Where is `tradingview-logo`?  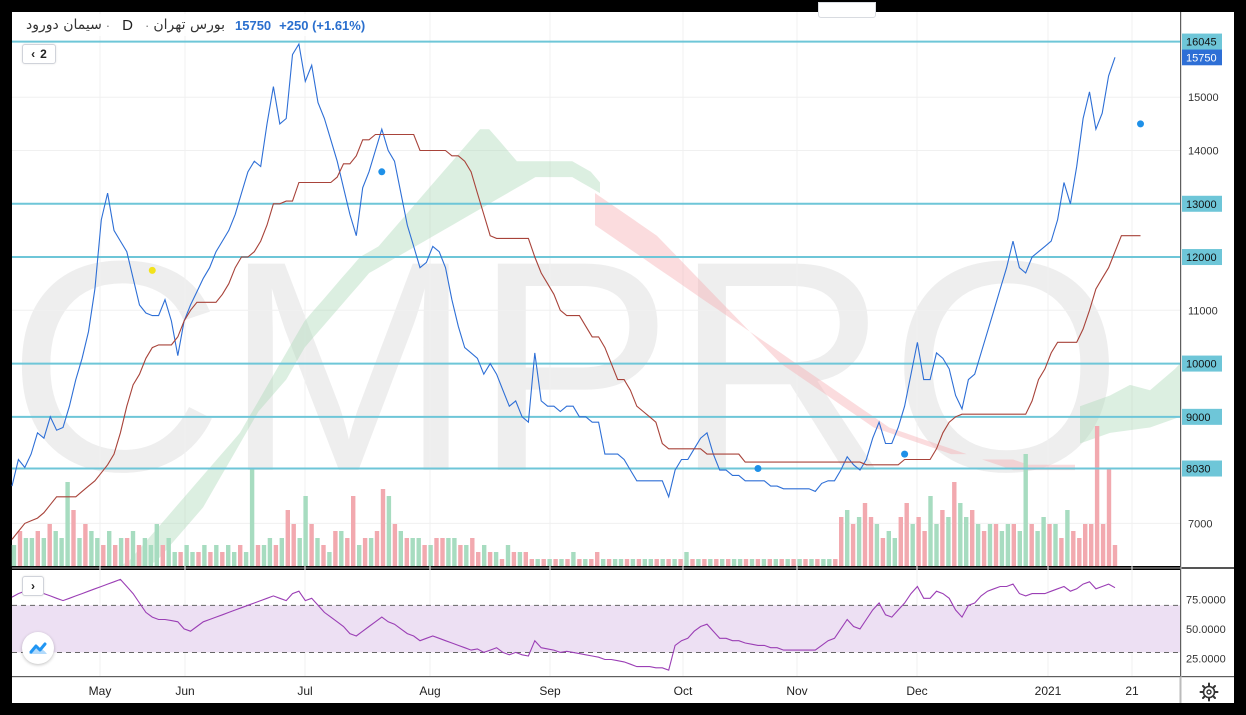 tradingview-logo is located at coordinates (38, 648).